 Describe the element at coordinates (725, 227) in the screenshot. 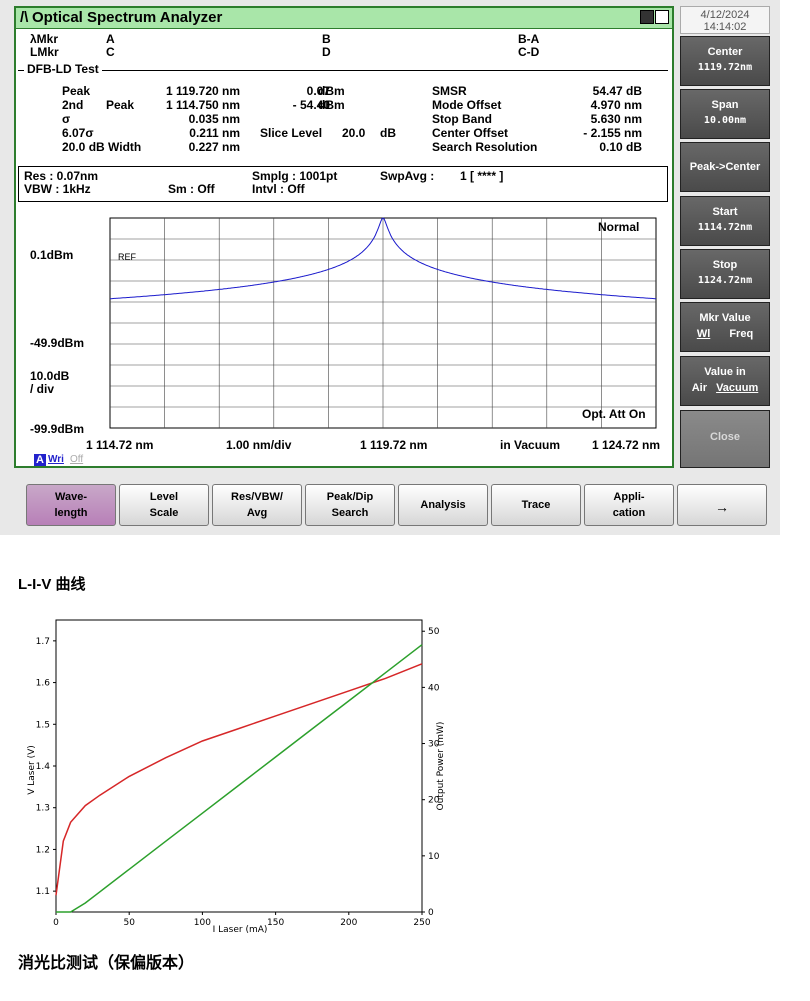

I see `softkey-start-value: 1114.72nm` at that location.